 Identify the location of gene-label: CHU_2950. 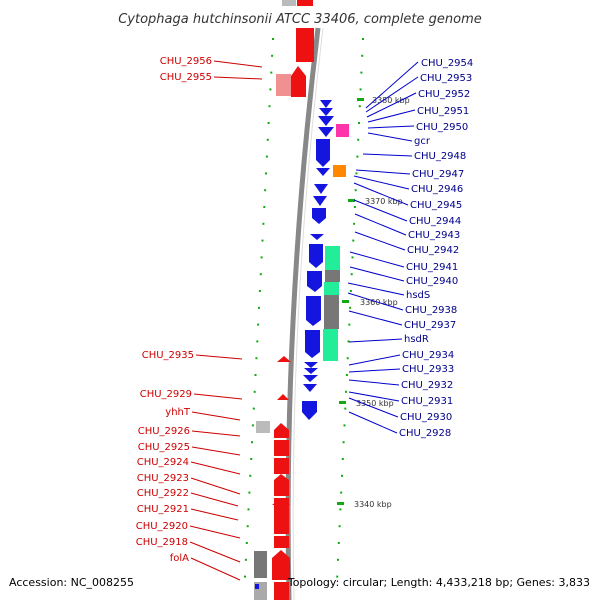
(442, 127).